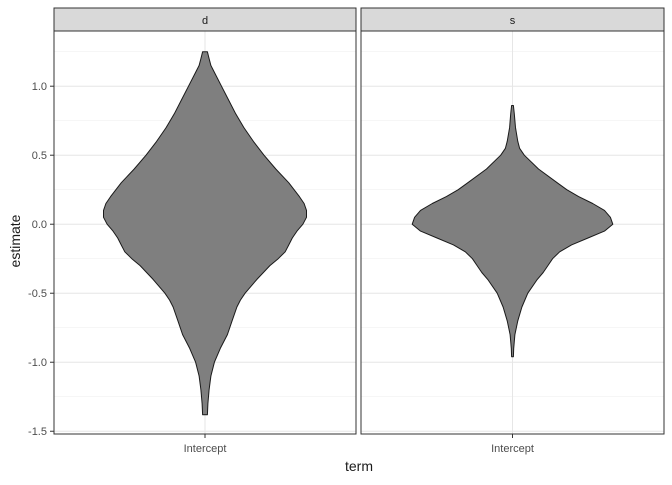 This screenshot has height=485, width=672. What do you see at coordinates (37, 294) in the screenshot?
I see `y-tick-label: -0.5` at bounding box center [37, 294].